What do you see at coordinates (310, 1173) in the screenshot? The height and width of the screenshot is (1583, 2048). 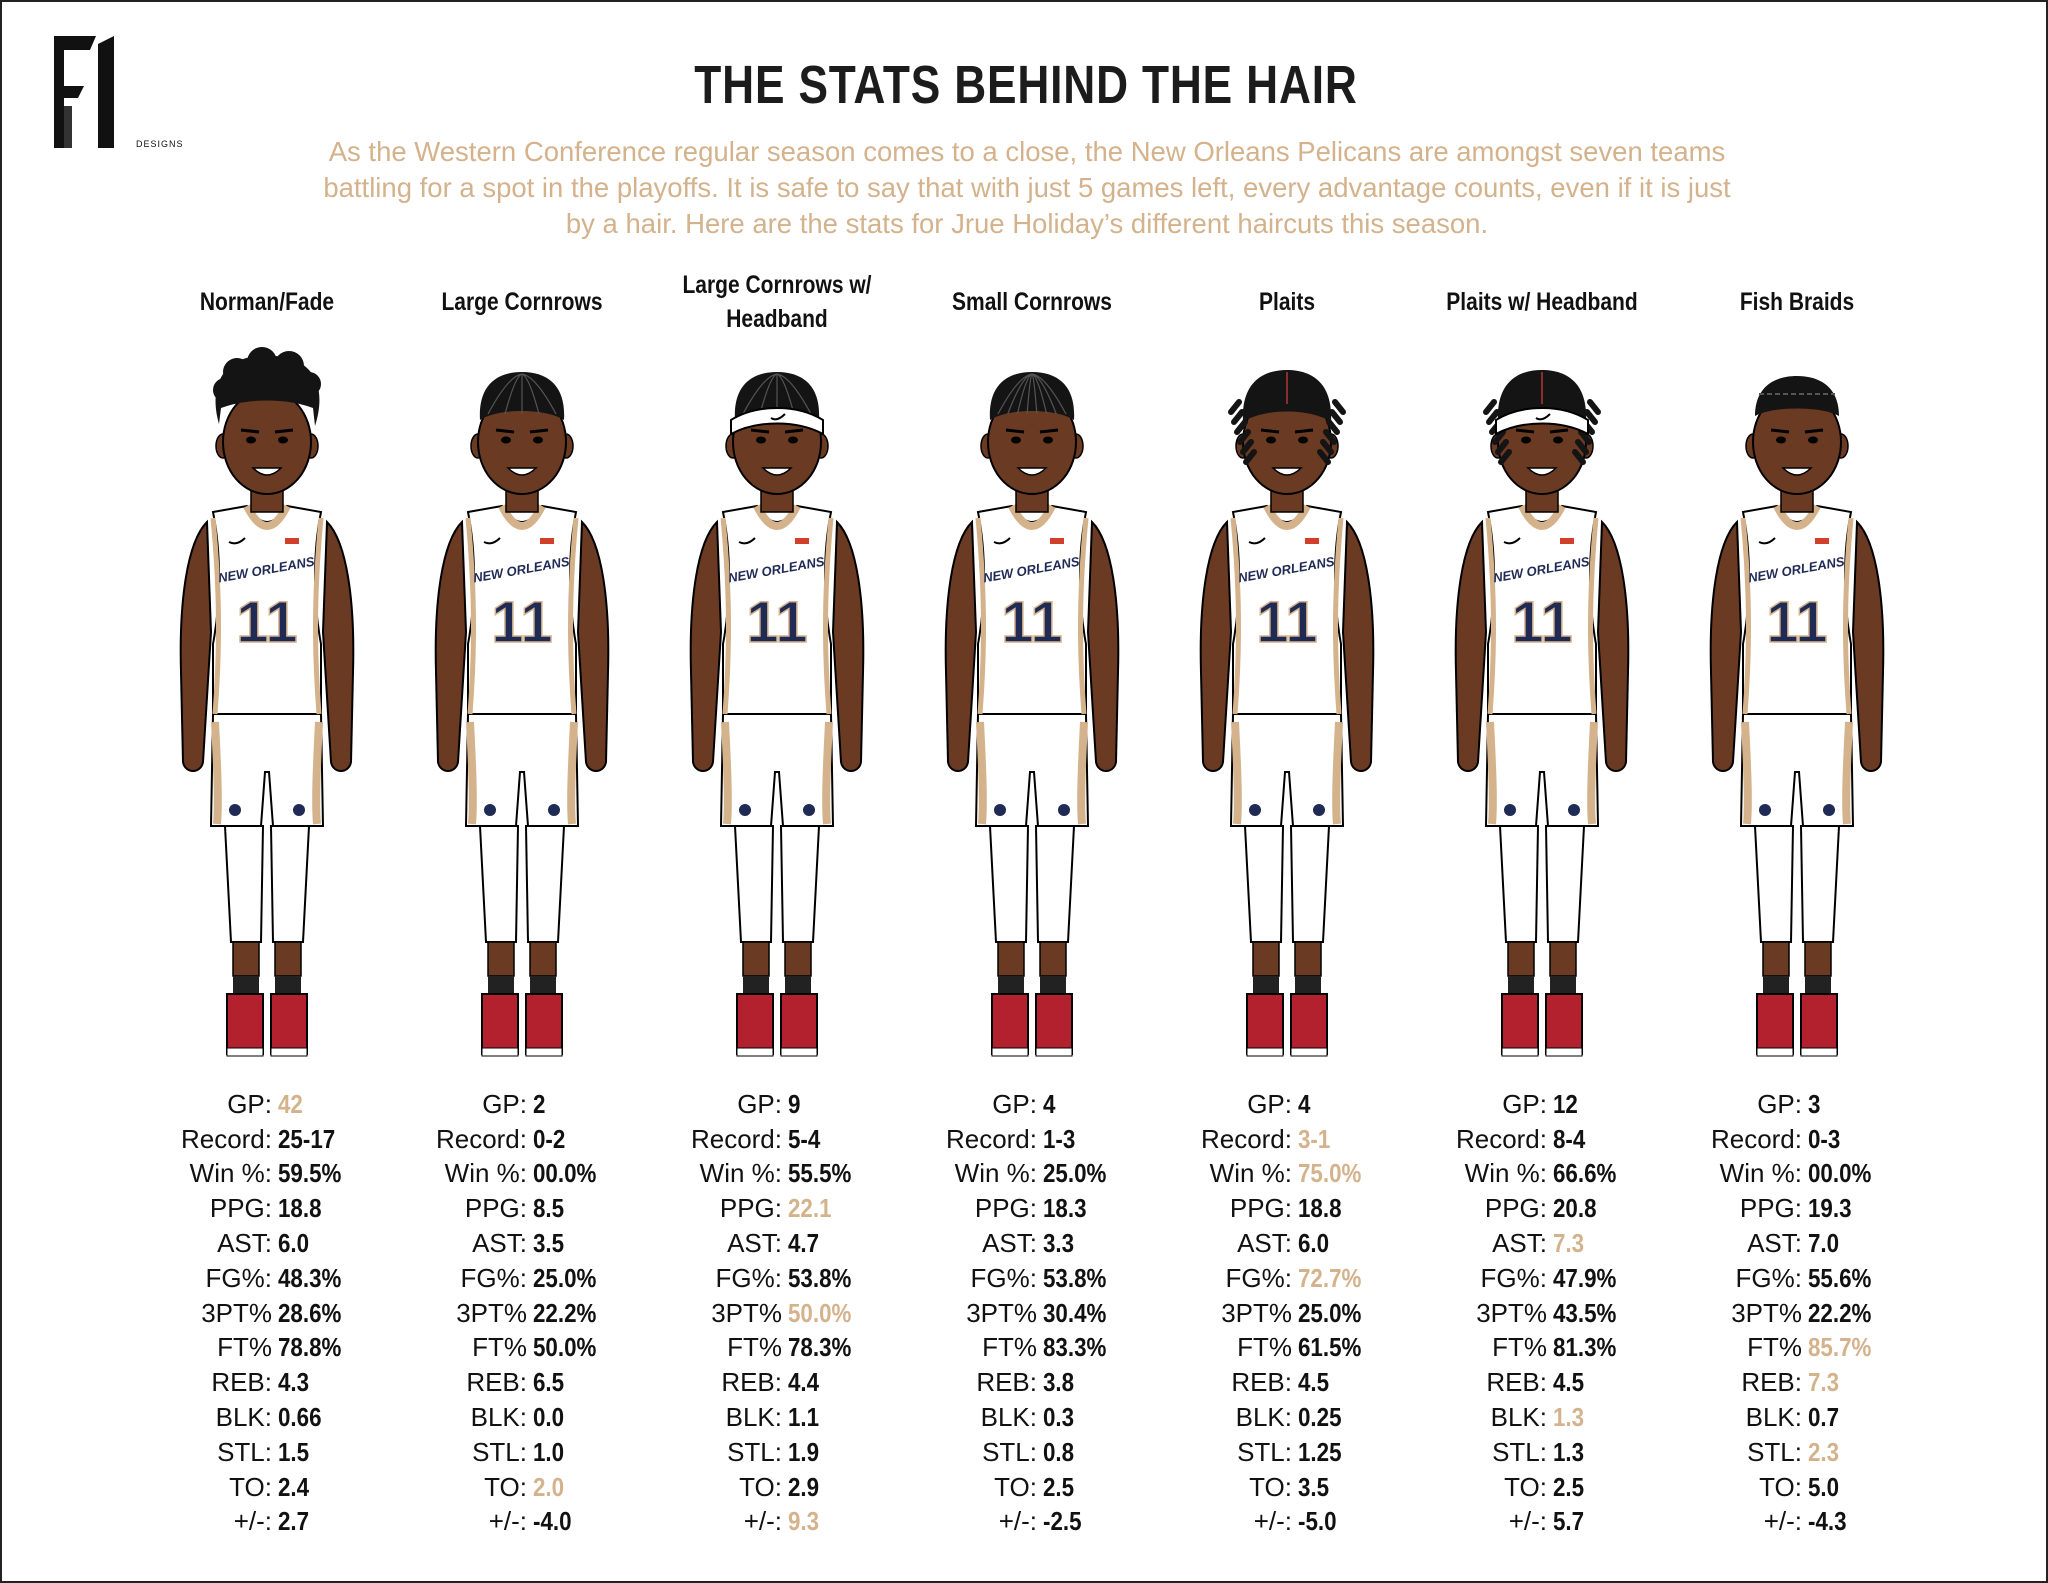 I see `stat-value: 59.5%` at bounding box center [310, 1173].